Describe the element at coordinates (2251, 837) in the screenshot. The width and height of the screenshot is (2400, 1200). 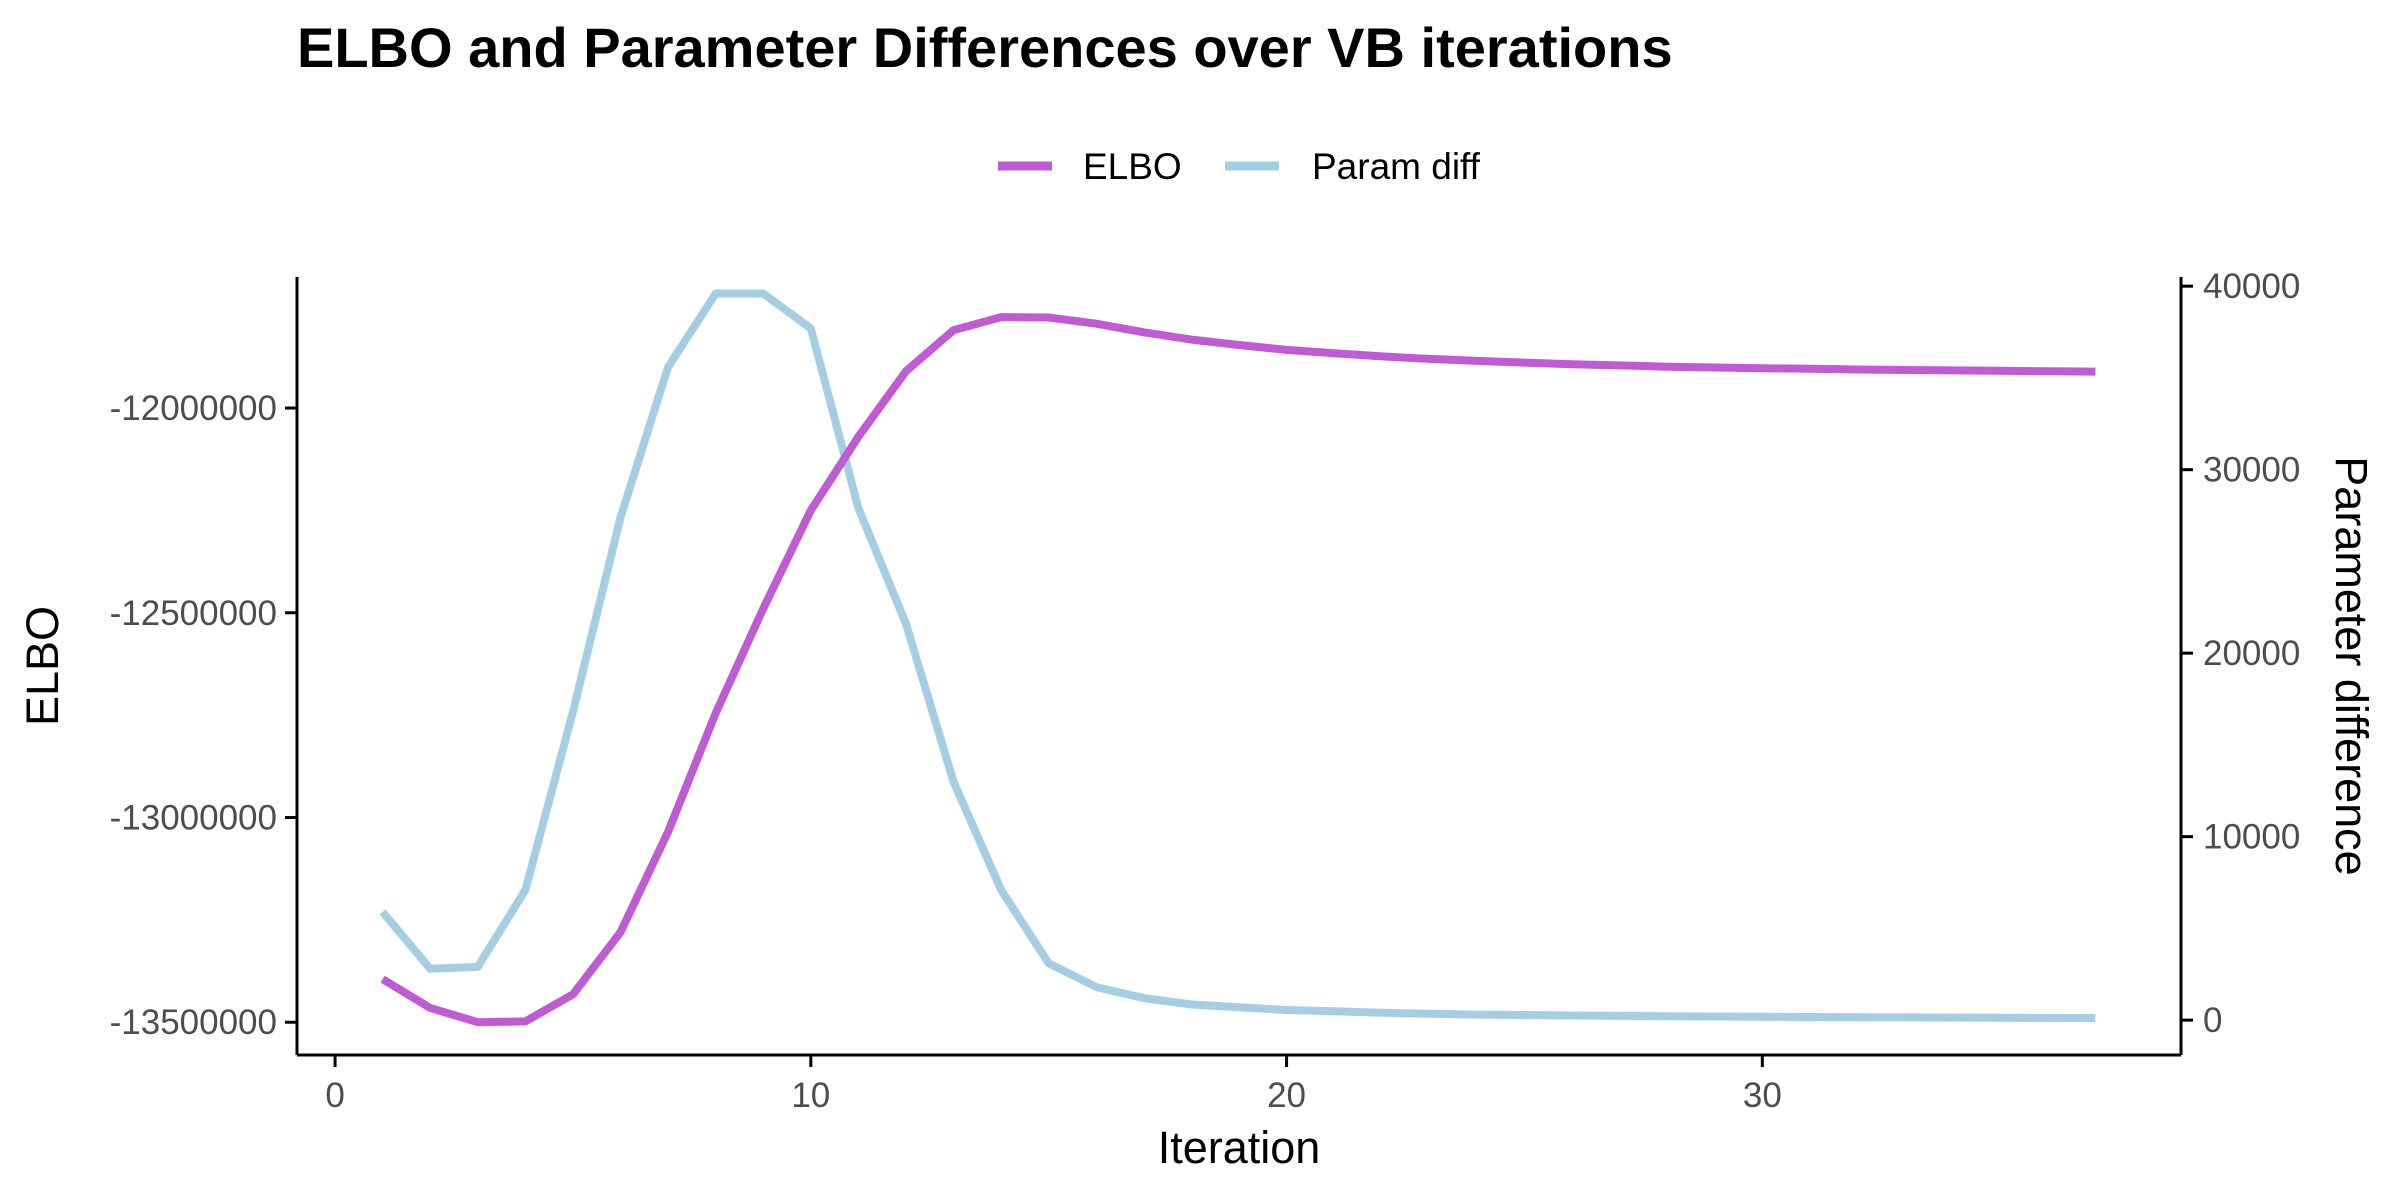
I see `y2-tick-label: 10000` at that location.